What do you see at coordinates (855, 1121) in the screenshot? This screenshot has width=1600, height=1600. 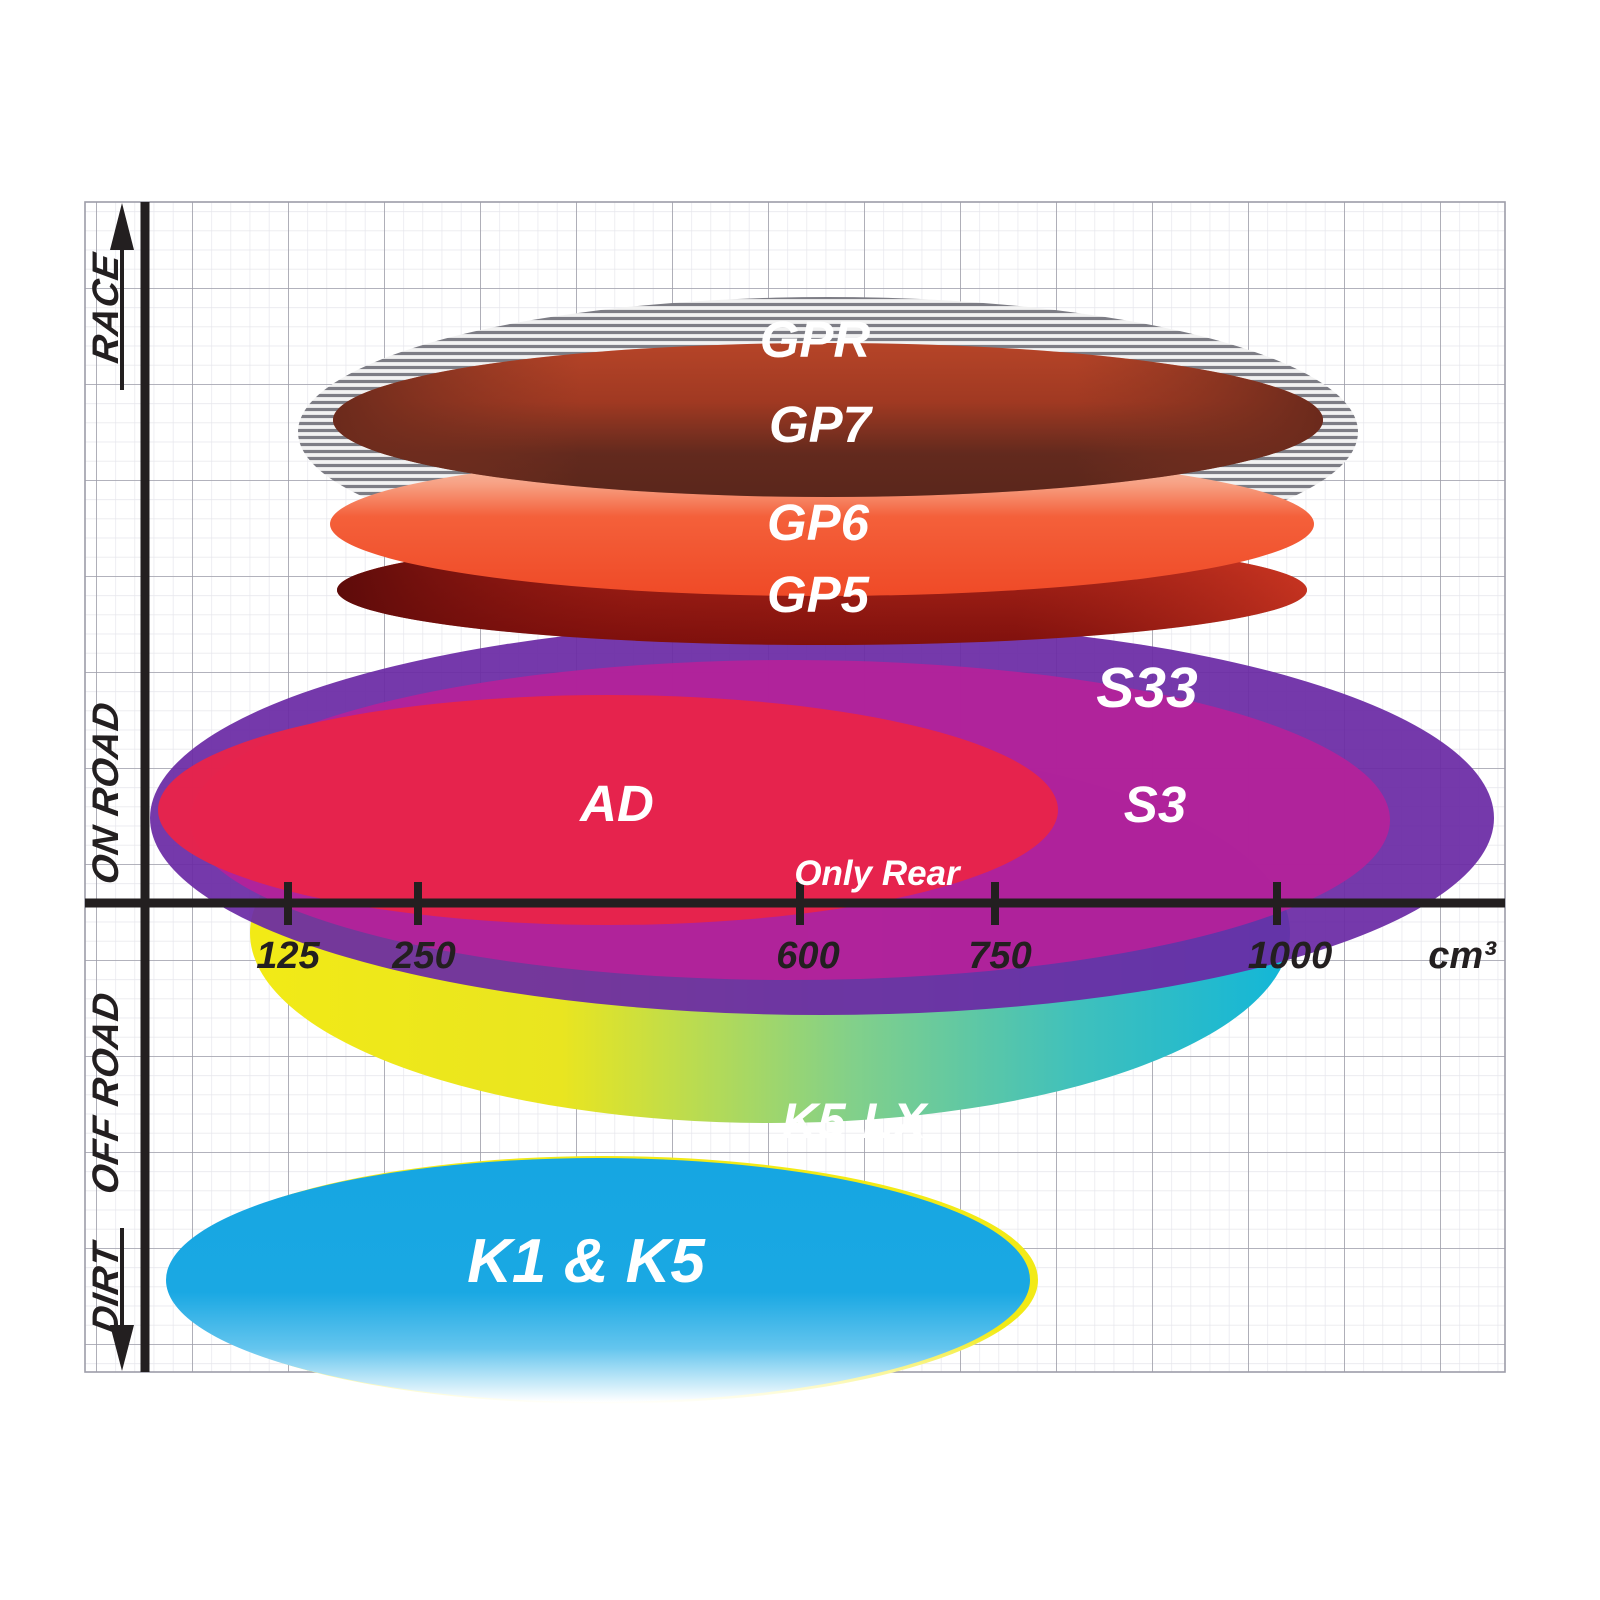 I see `label-k5lx: K5-LX` at bounding box center [855, 1121].